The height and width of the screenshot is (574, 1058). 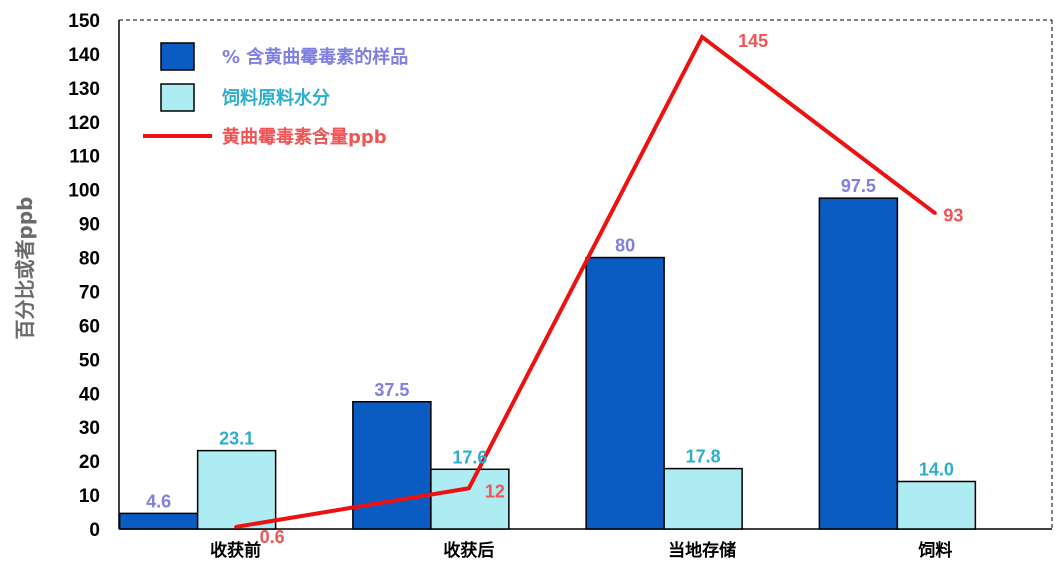 I want to click on y-axis-label: 百分比或者ppb, so click(x=25, y=268).